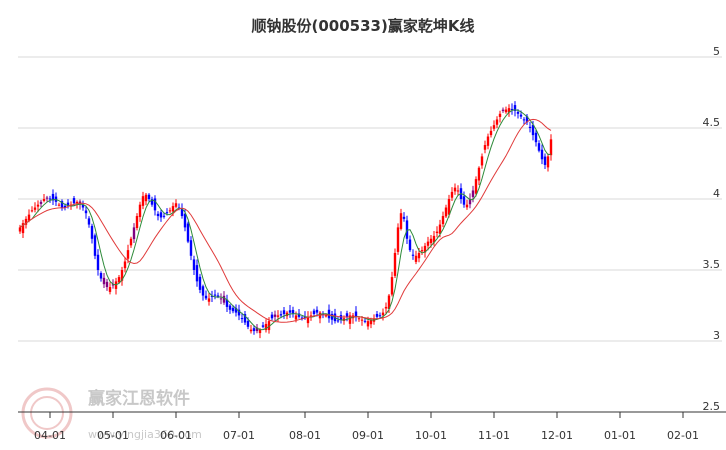  What do you see at coordinates (716, 335) in the screenshot?
I see `y-tick-label: 3` at bounding box center [716, 335].